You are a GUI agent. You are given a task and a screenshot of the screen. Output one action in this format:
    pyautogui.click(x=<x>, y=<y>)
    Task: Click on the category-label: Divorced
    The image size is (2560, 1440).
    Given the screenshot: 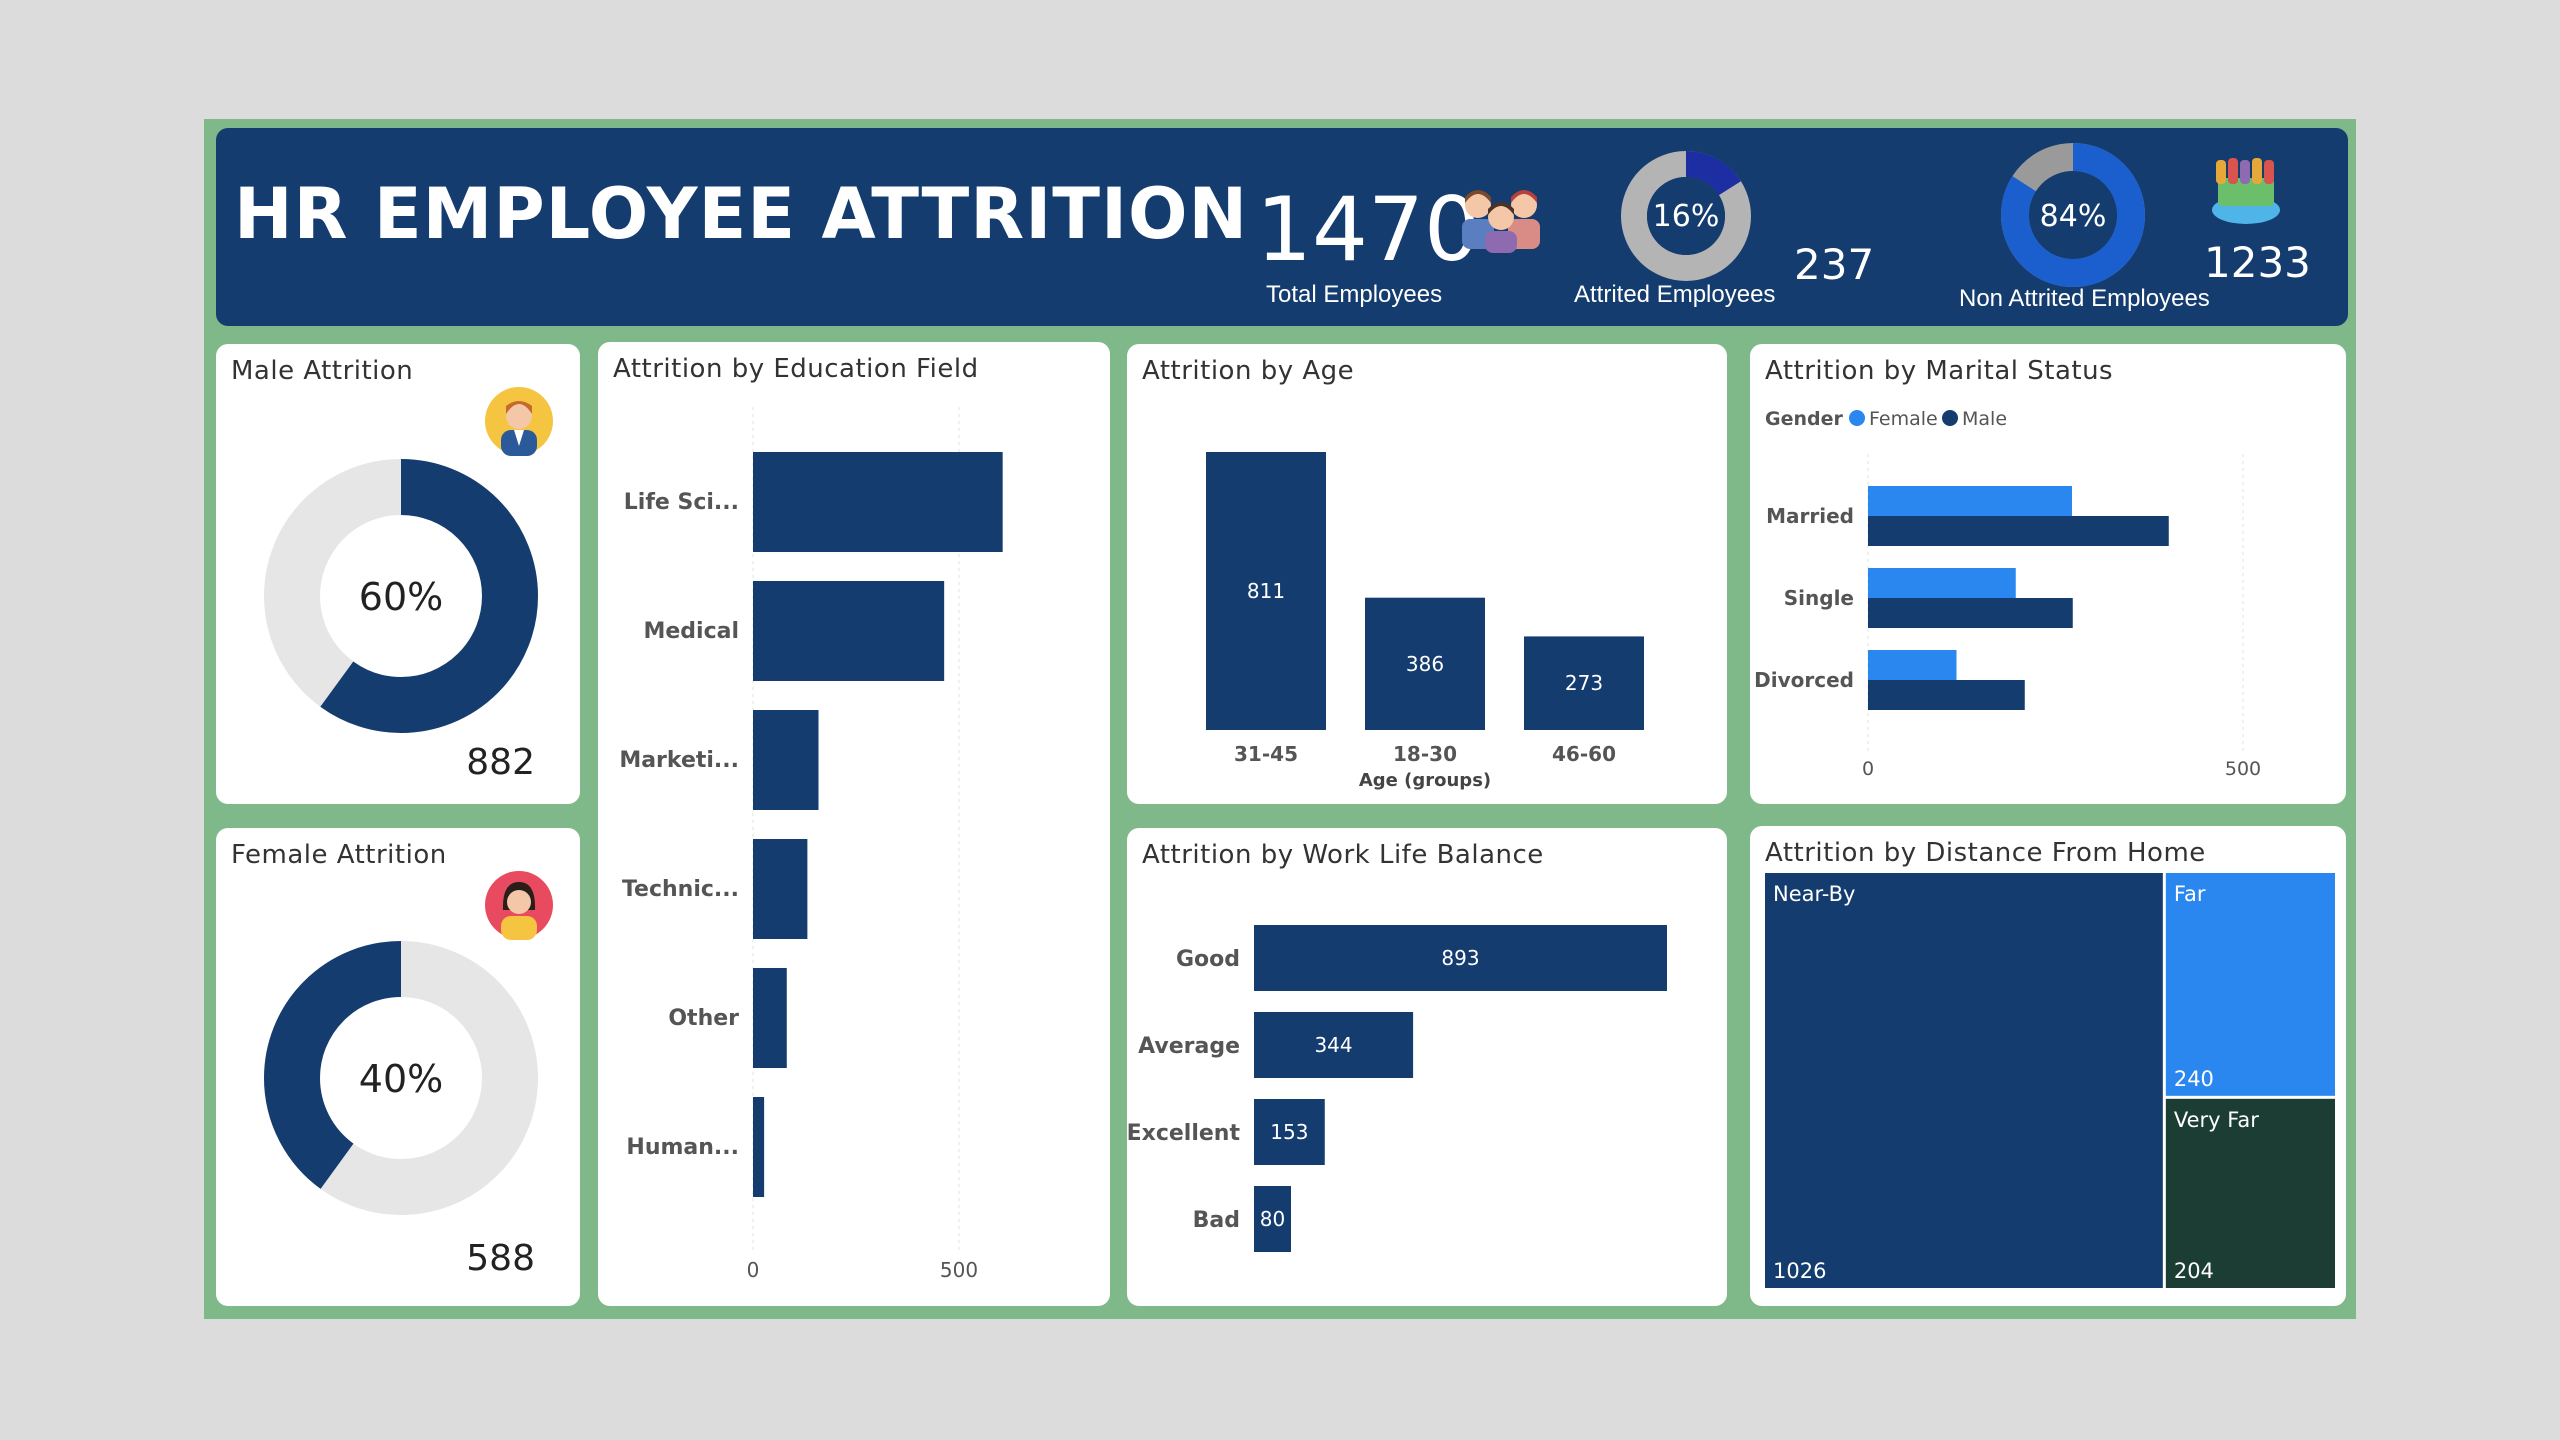 What is the action you would take?
    pyautogui.click(x=1804, y=680)
    